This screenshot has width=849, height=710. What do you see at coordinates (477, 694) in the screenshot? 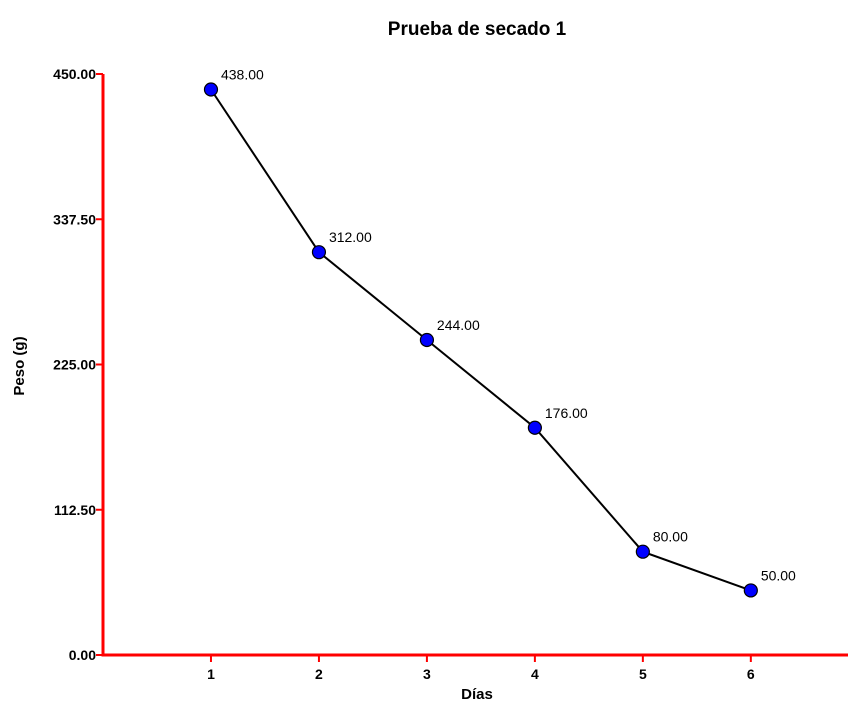
I see `x-axis-label: Días` at bounding box center [477, 694].